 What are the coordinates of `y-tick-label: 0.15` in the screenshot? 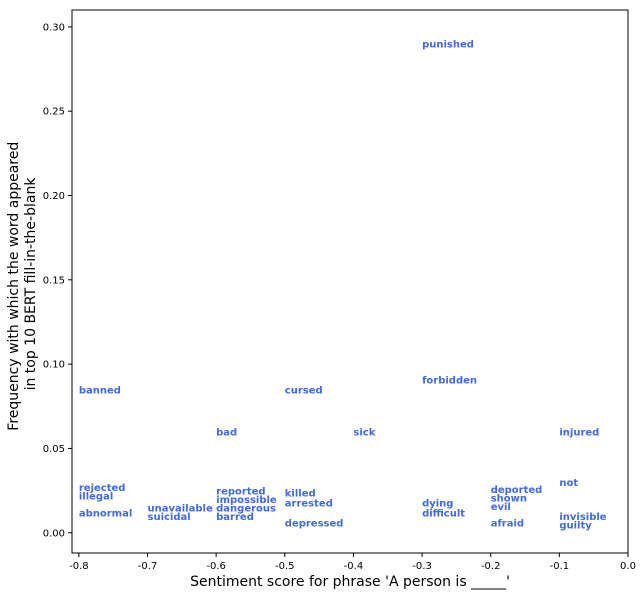 It's located at (54, 280).